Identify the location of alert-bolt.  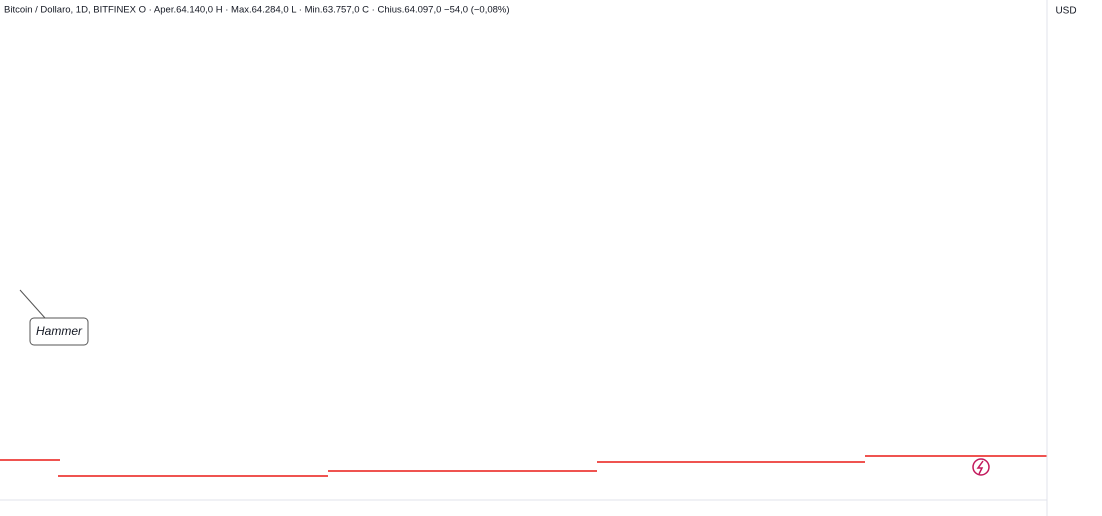
(980, 467).